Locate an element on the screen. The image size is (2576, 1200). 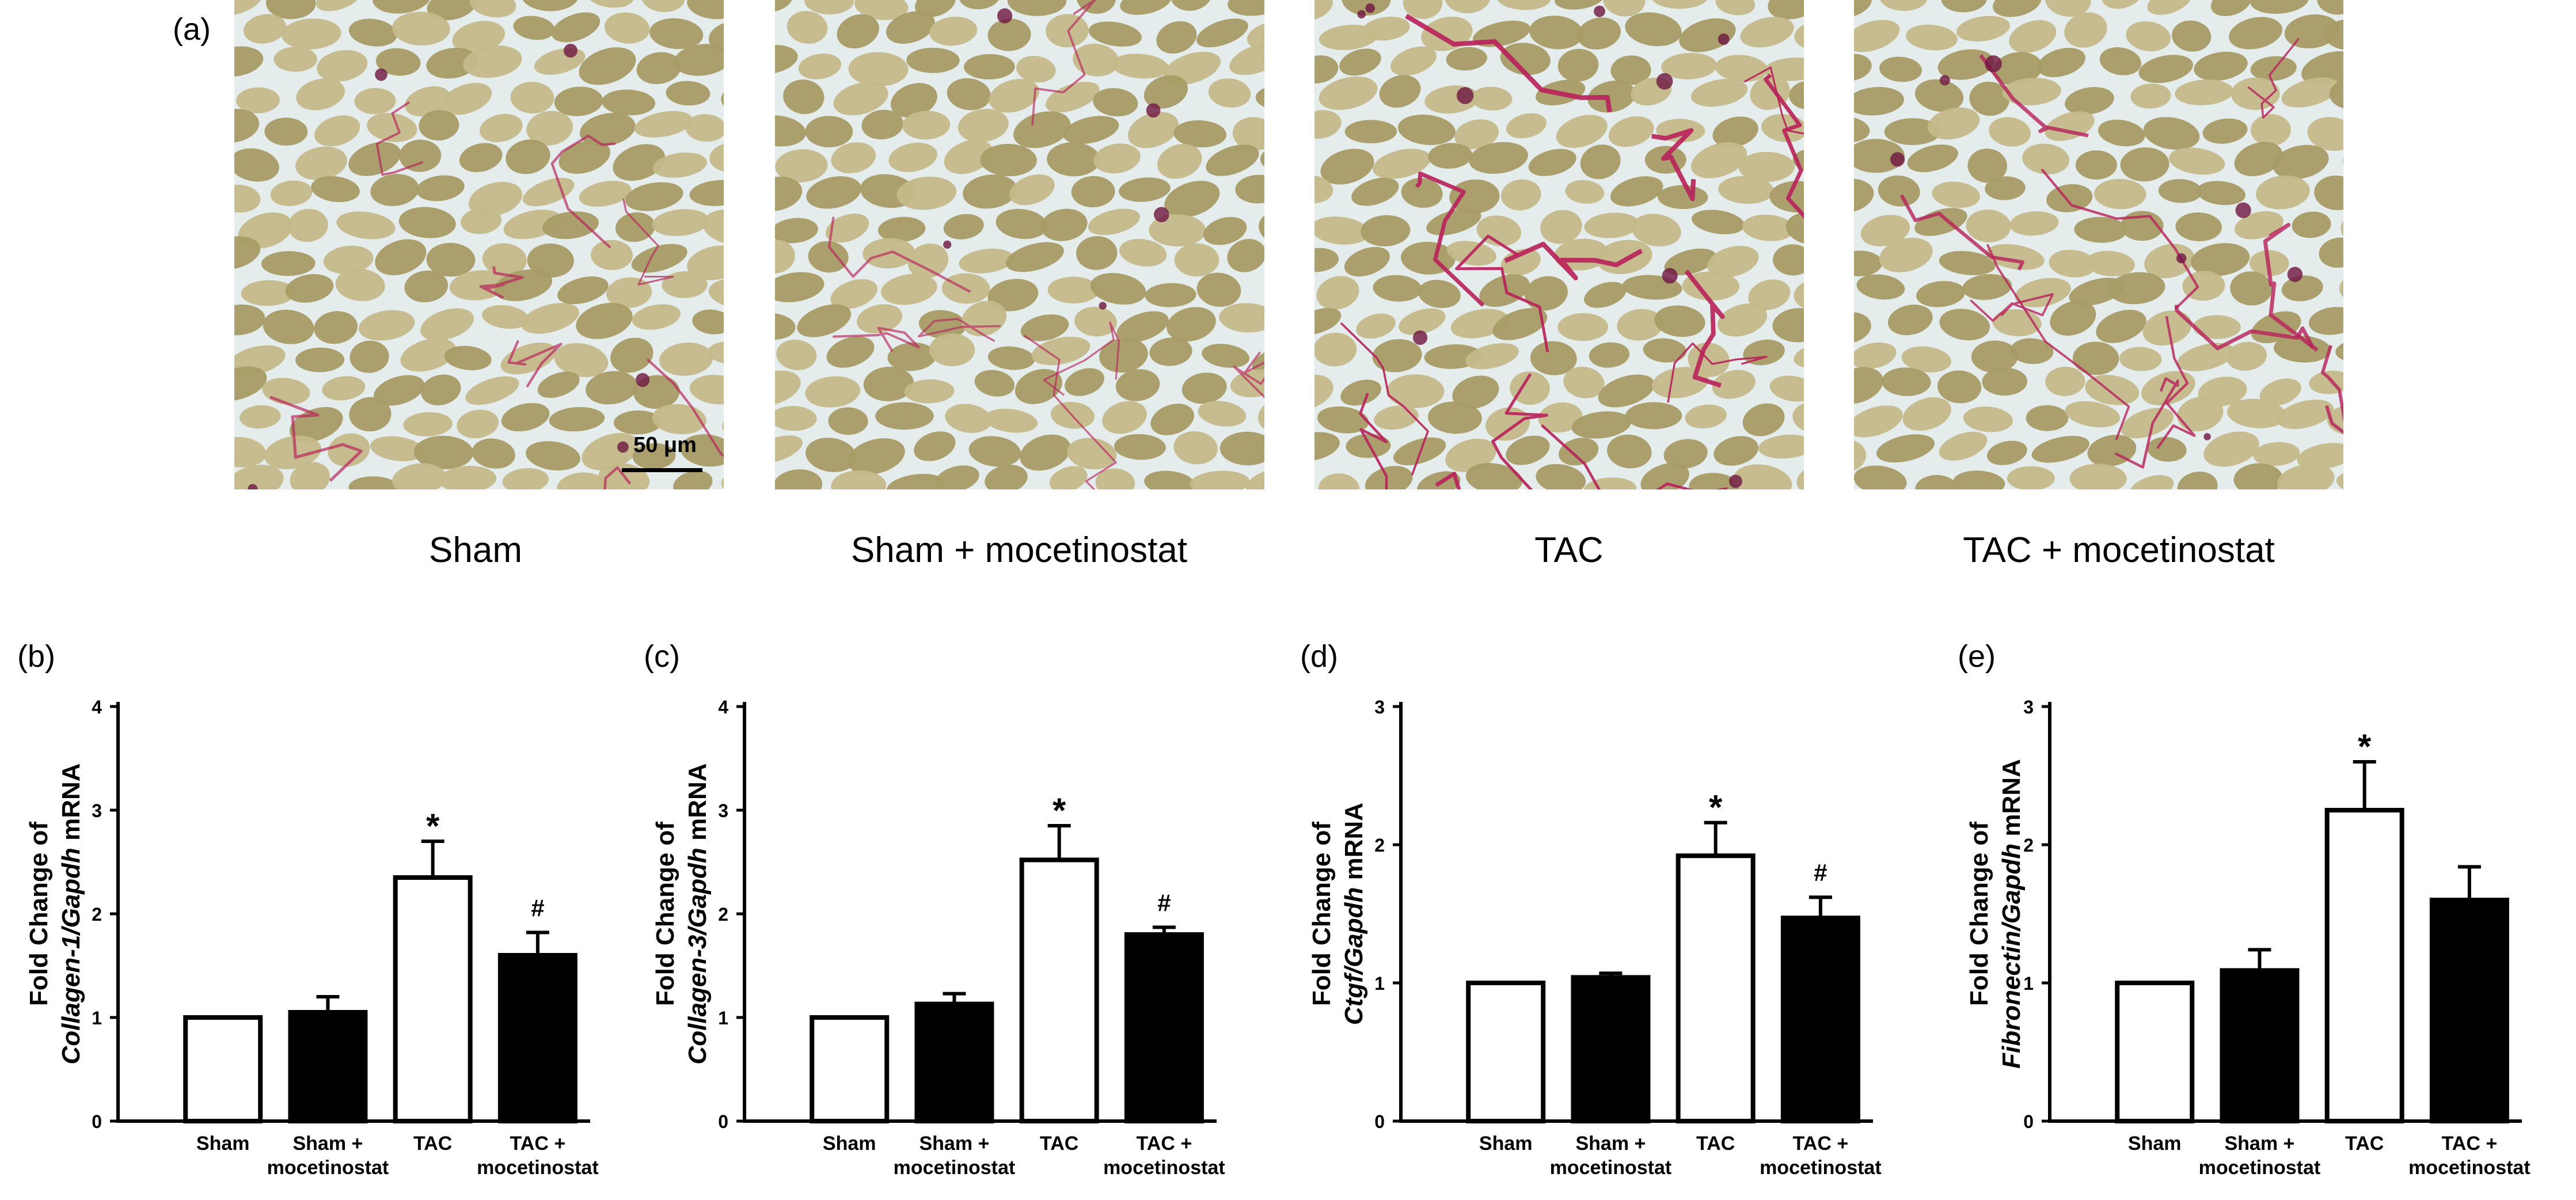
panel-label: (c) is located at coordinates (662, 656).